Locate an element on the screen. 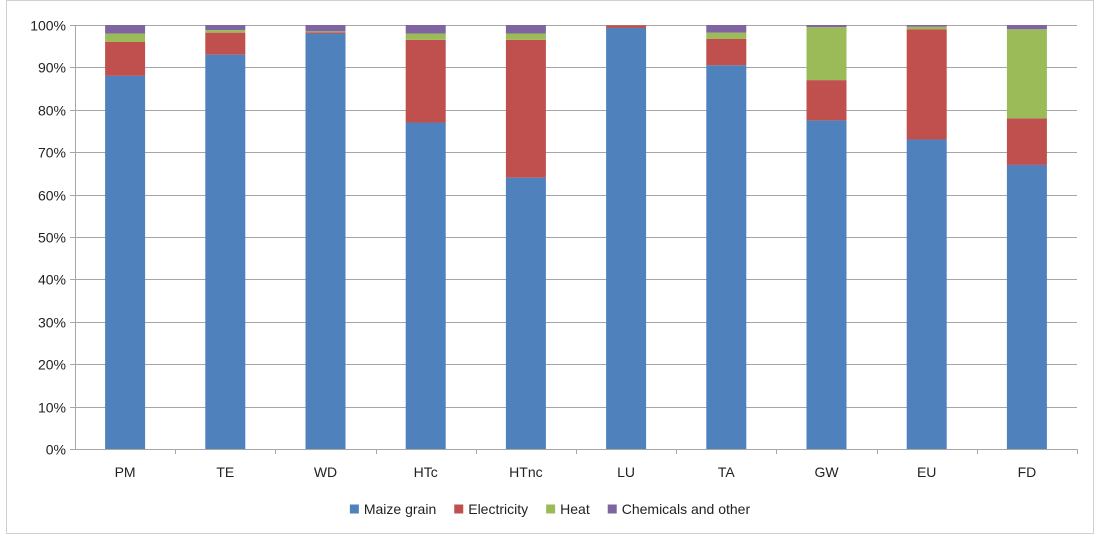 The image size is (1094, 534). x-tick-label: TA is located at coordinates (727, 472).